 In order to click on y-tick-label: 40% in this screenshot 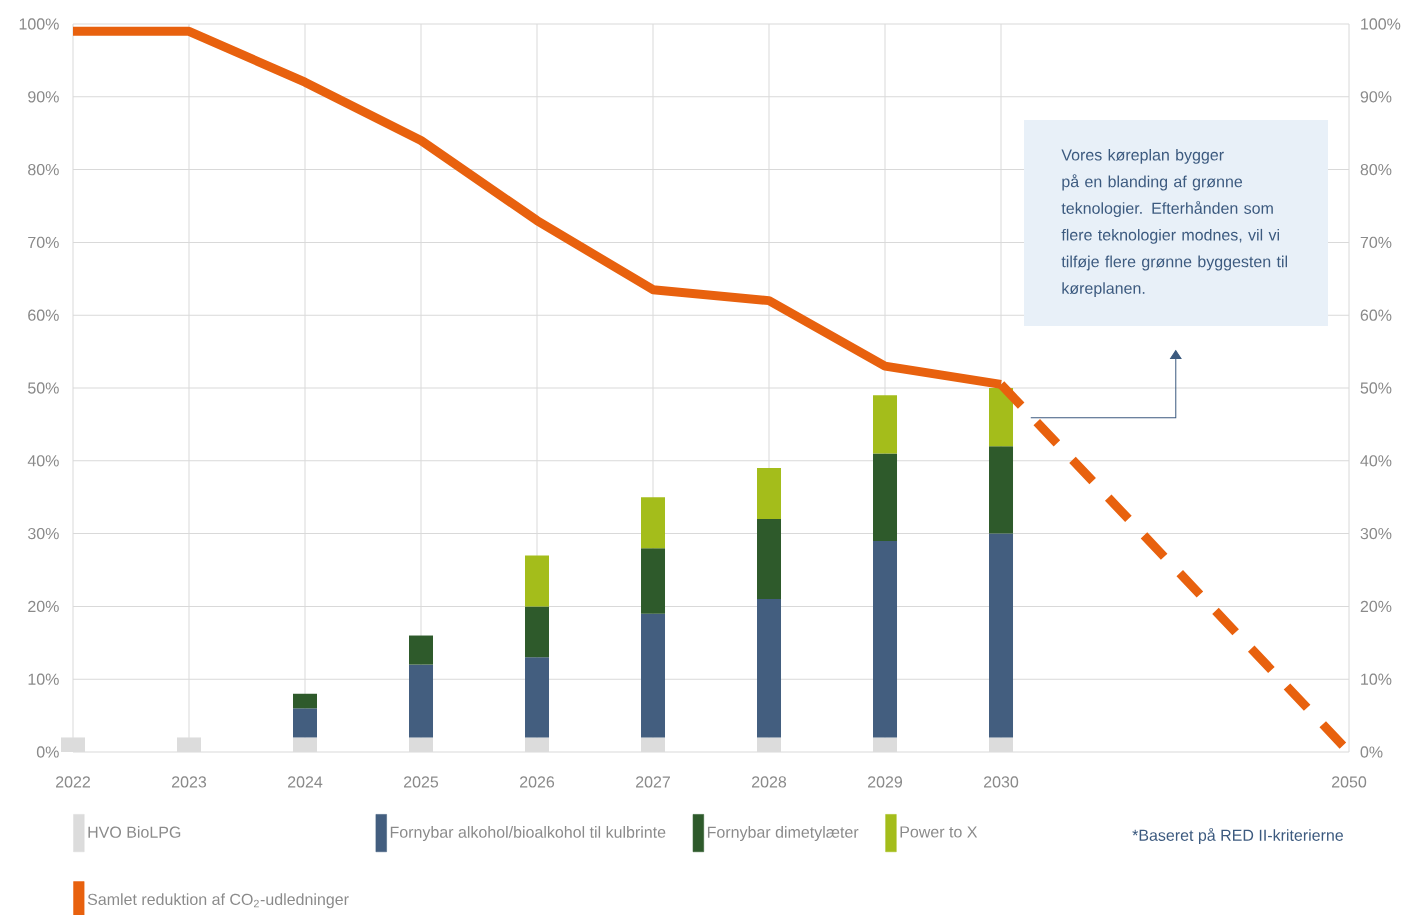, I will do `click(43, 461)`.